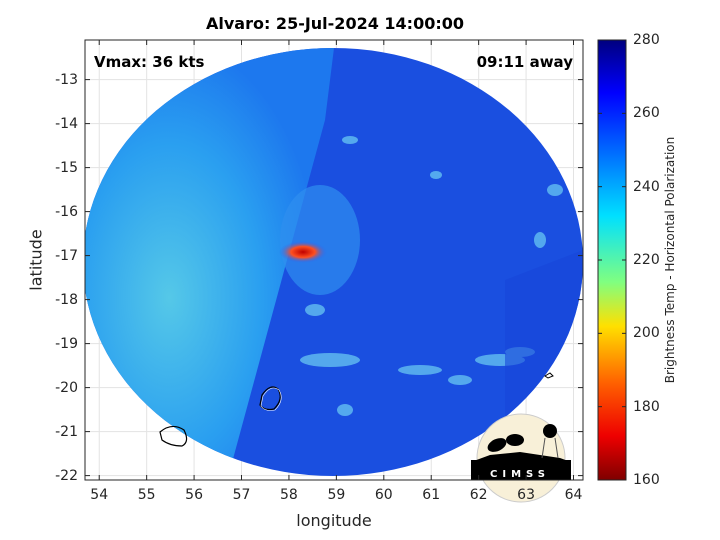 This screenshot has width=720, height=540. Describe the element at coordinates (36, 260) in the screenshot. I see `y-axis-label: latitude` at that location.